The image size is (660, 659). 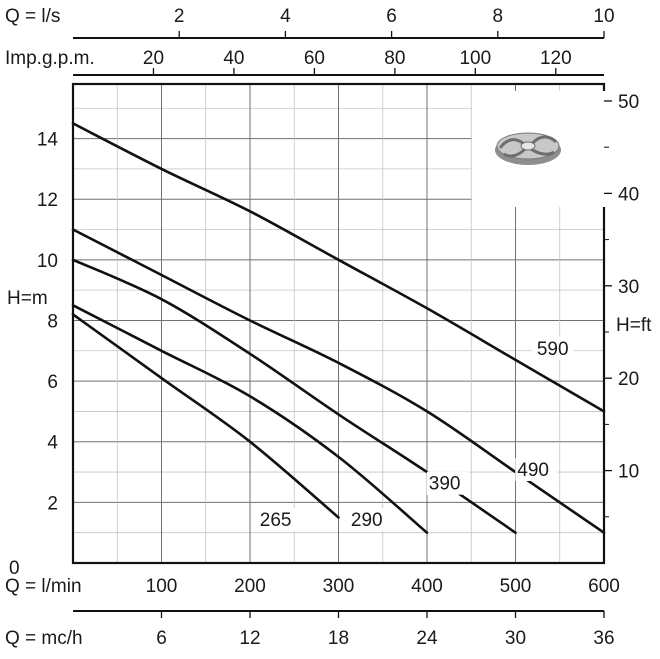 What do you see at coordinates (628, 472) in the screenshot?
I see `y-right-tick-label: 10` at bounding box center [628, 472].